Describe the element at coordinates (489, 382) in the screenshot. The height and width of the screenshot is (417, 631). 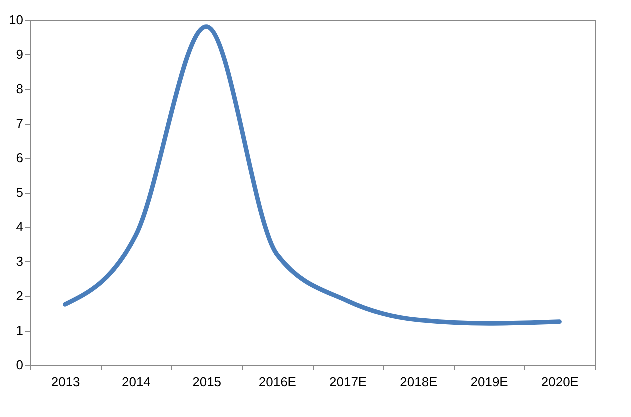
I see `x-tick-label: 2019E` at that location.